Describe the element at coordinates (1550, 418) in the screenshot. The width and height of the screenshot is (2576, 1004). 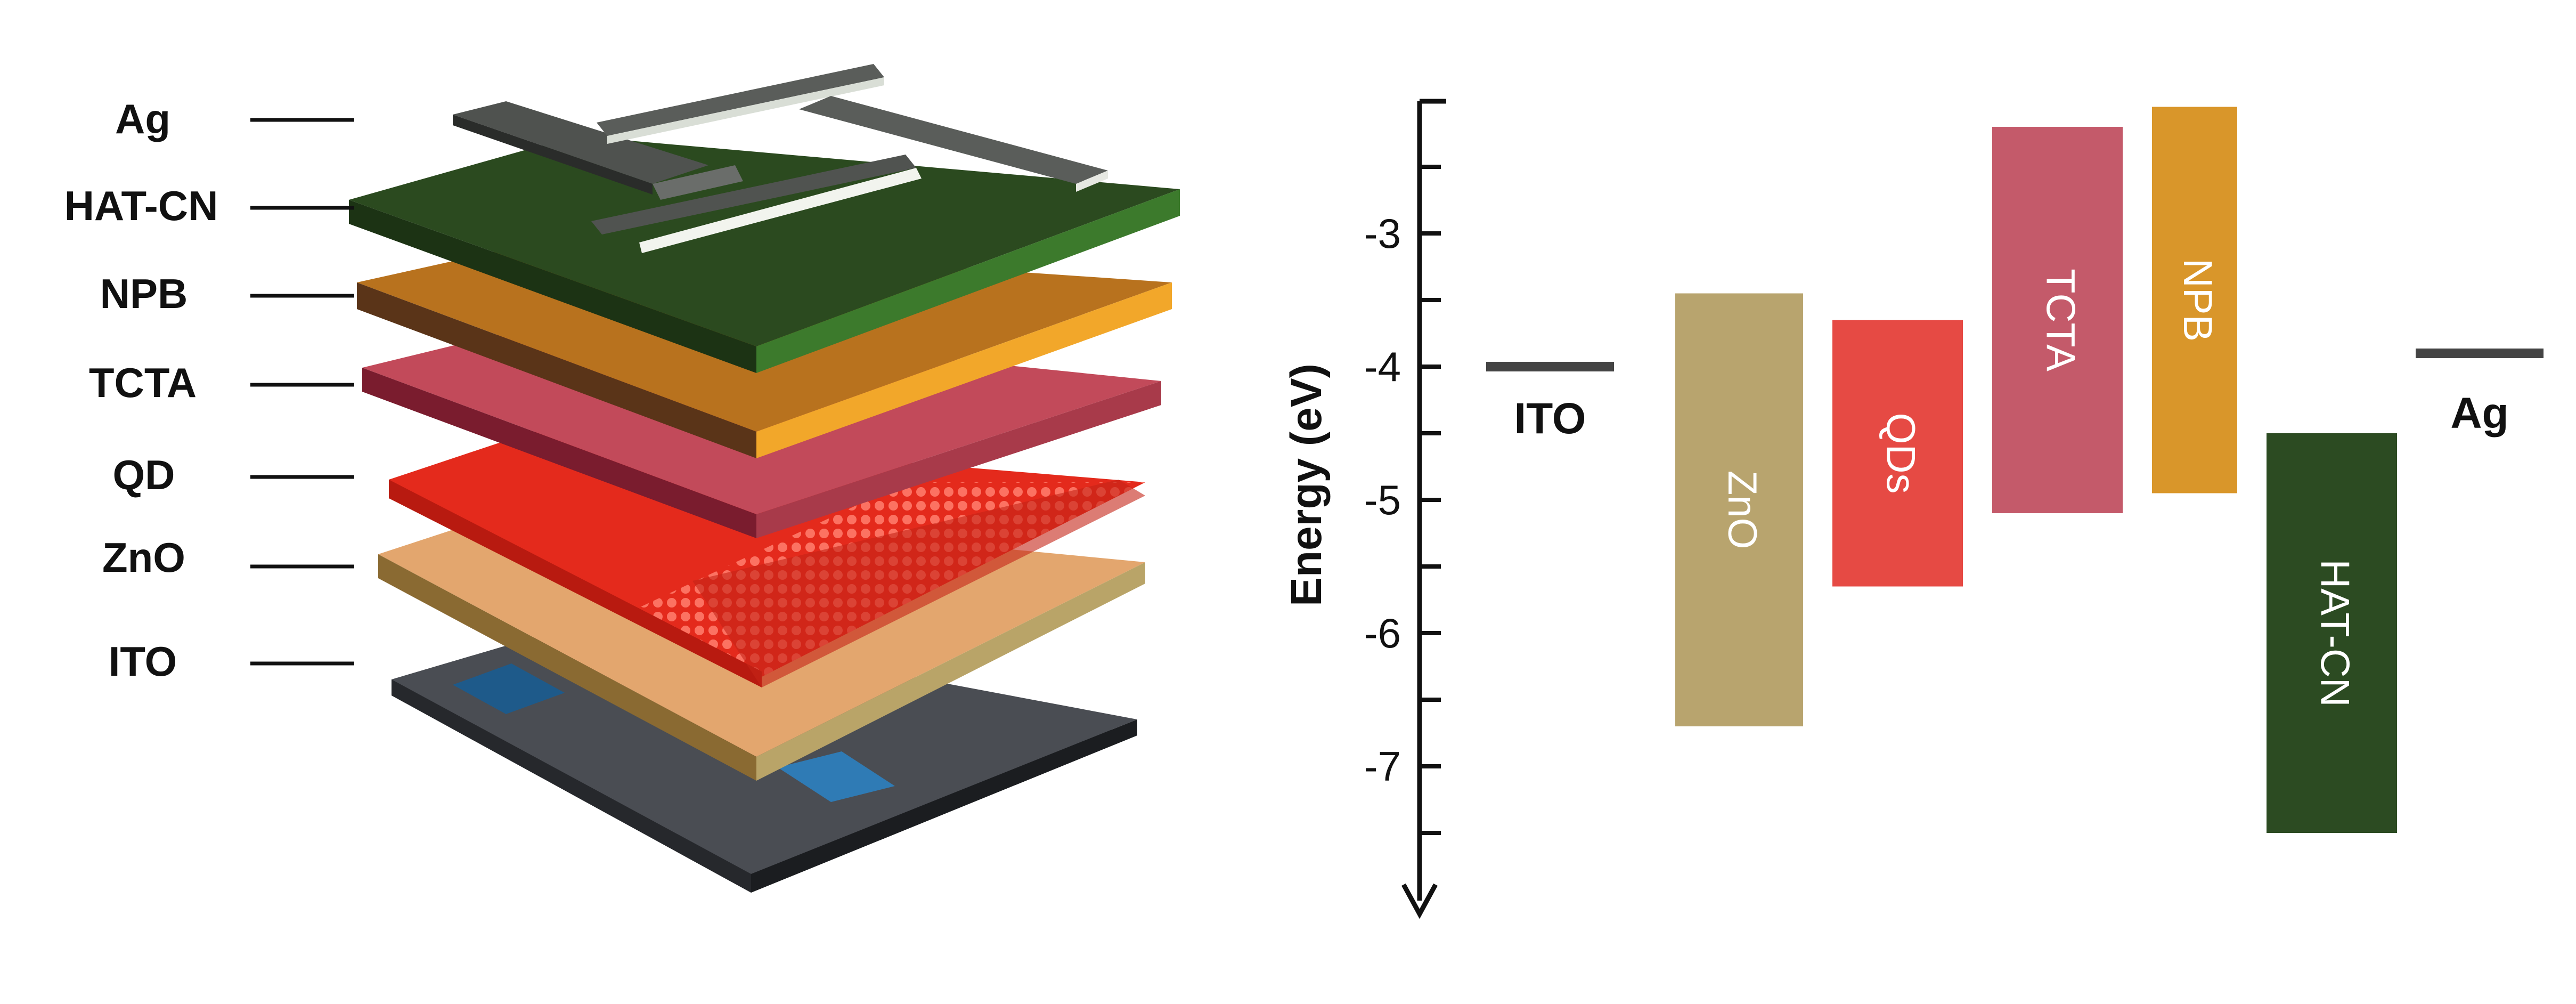
I see `ito-level-label: ITO` at that location.